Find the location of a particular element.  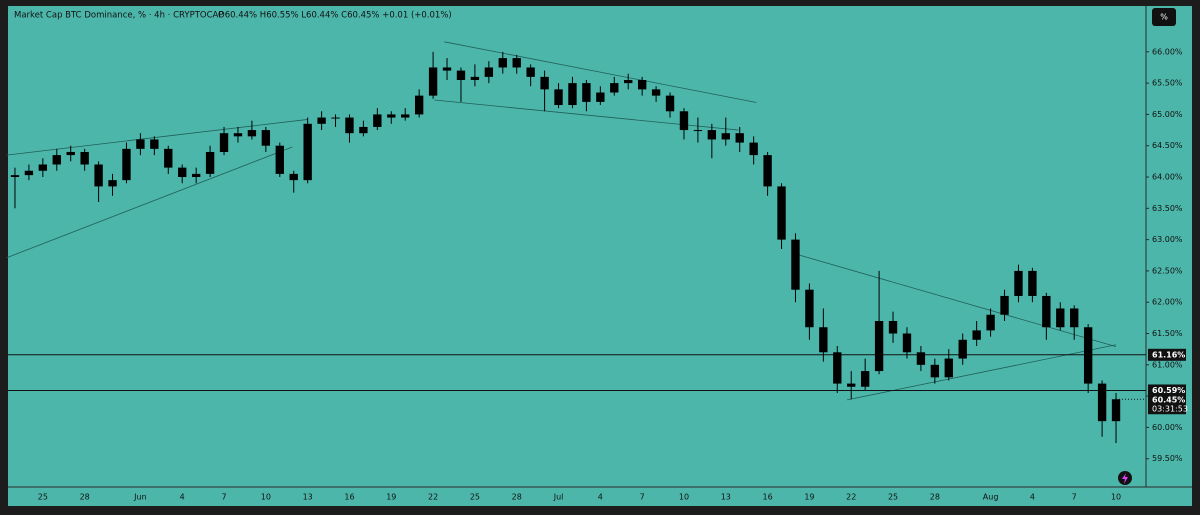

y-tick-label: 64.00% is located at coordinates (1167, 177).